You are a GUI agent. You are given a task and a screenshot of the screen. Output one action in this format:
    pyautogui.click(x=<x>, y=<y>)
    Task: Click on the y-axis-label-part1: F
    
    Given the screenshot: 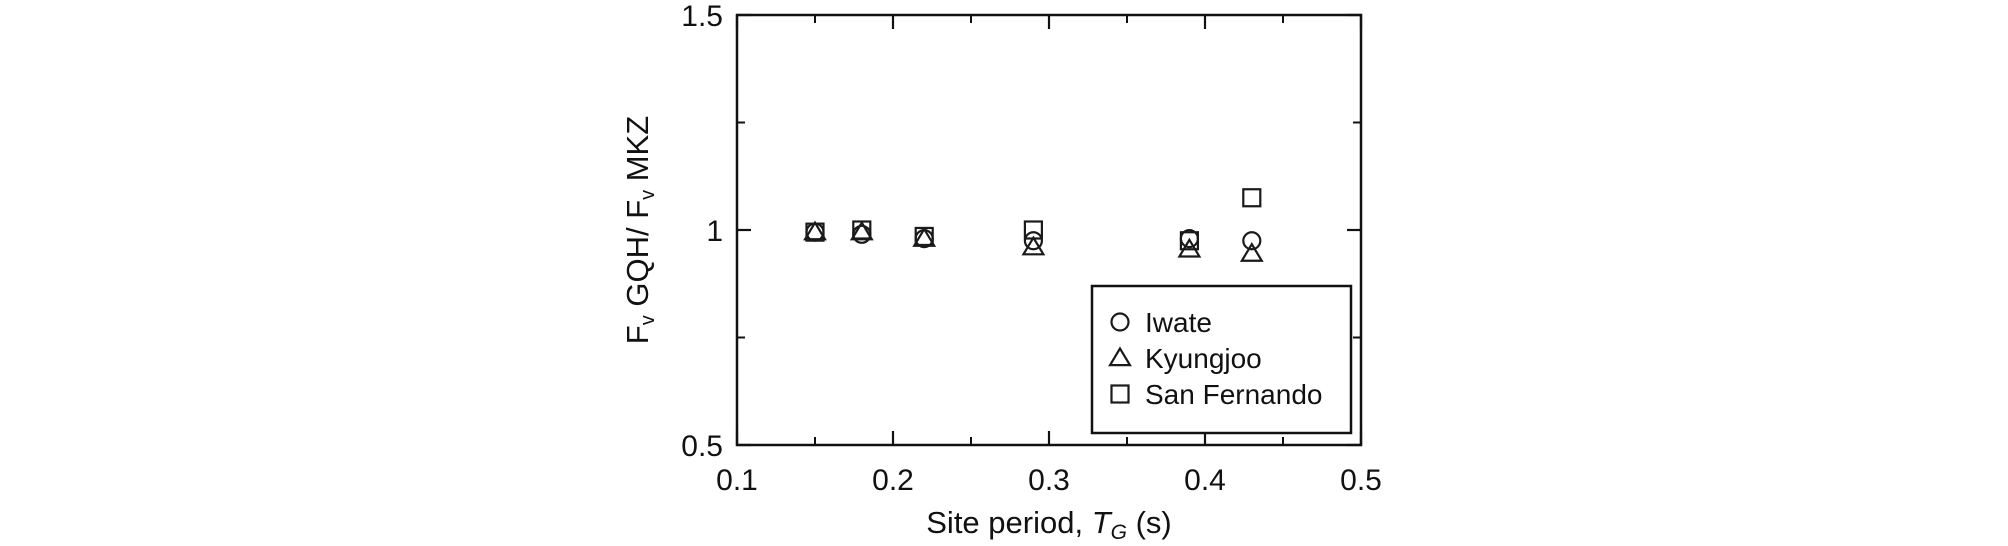 What is the action you would take?
    pyautogui.click(x=637, y=334)
    